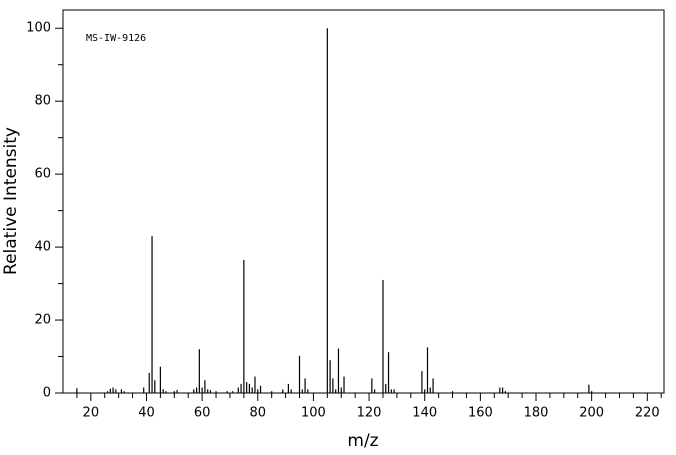 Image resolution: width=676 pixels, height=455 pixels. I want to click on x-tick-label: 40, so click(146, 413).